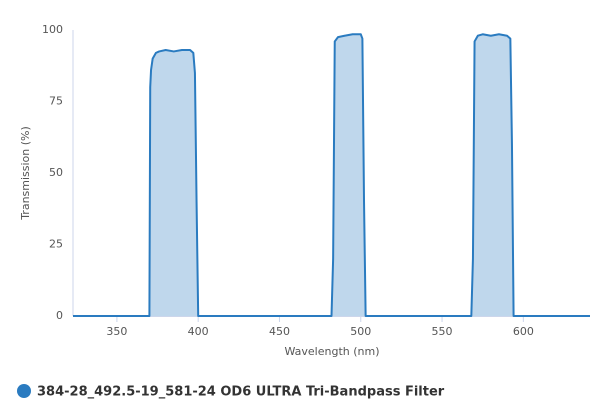  Describe the element at coordinates (25, 173) in the screenshot. I see `y-axis-title: Transmission (%)` at that location.